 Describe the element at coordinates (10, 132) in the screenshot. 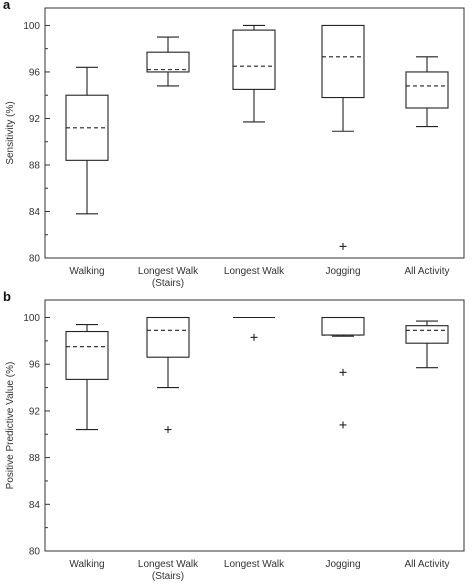

I see `y-axis-title: Sensitivity (%)` at that location.